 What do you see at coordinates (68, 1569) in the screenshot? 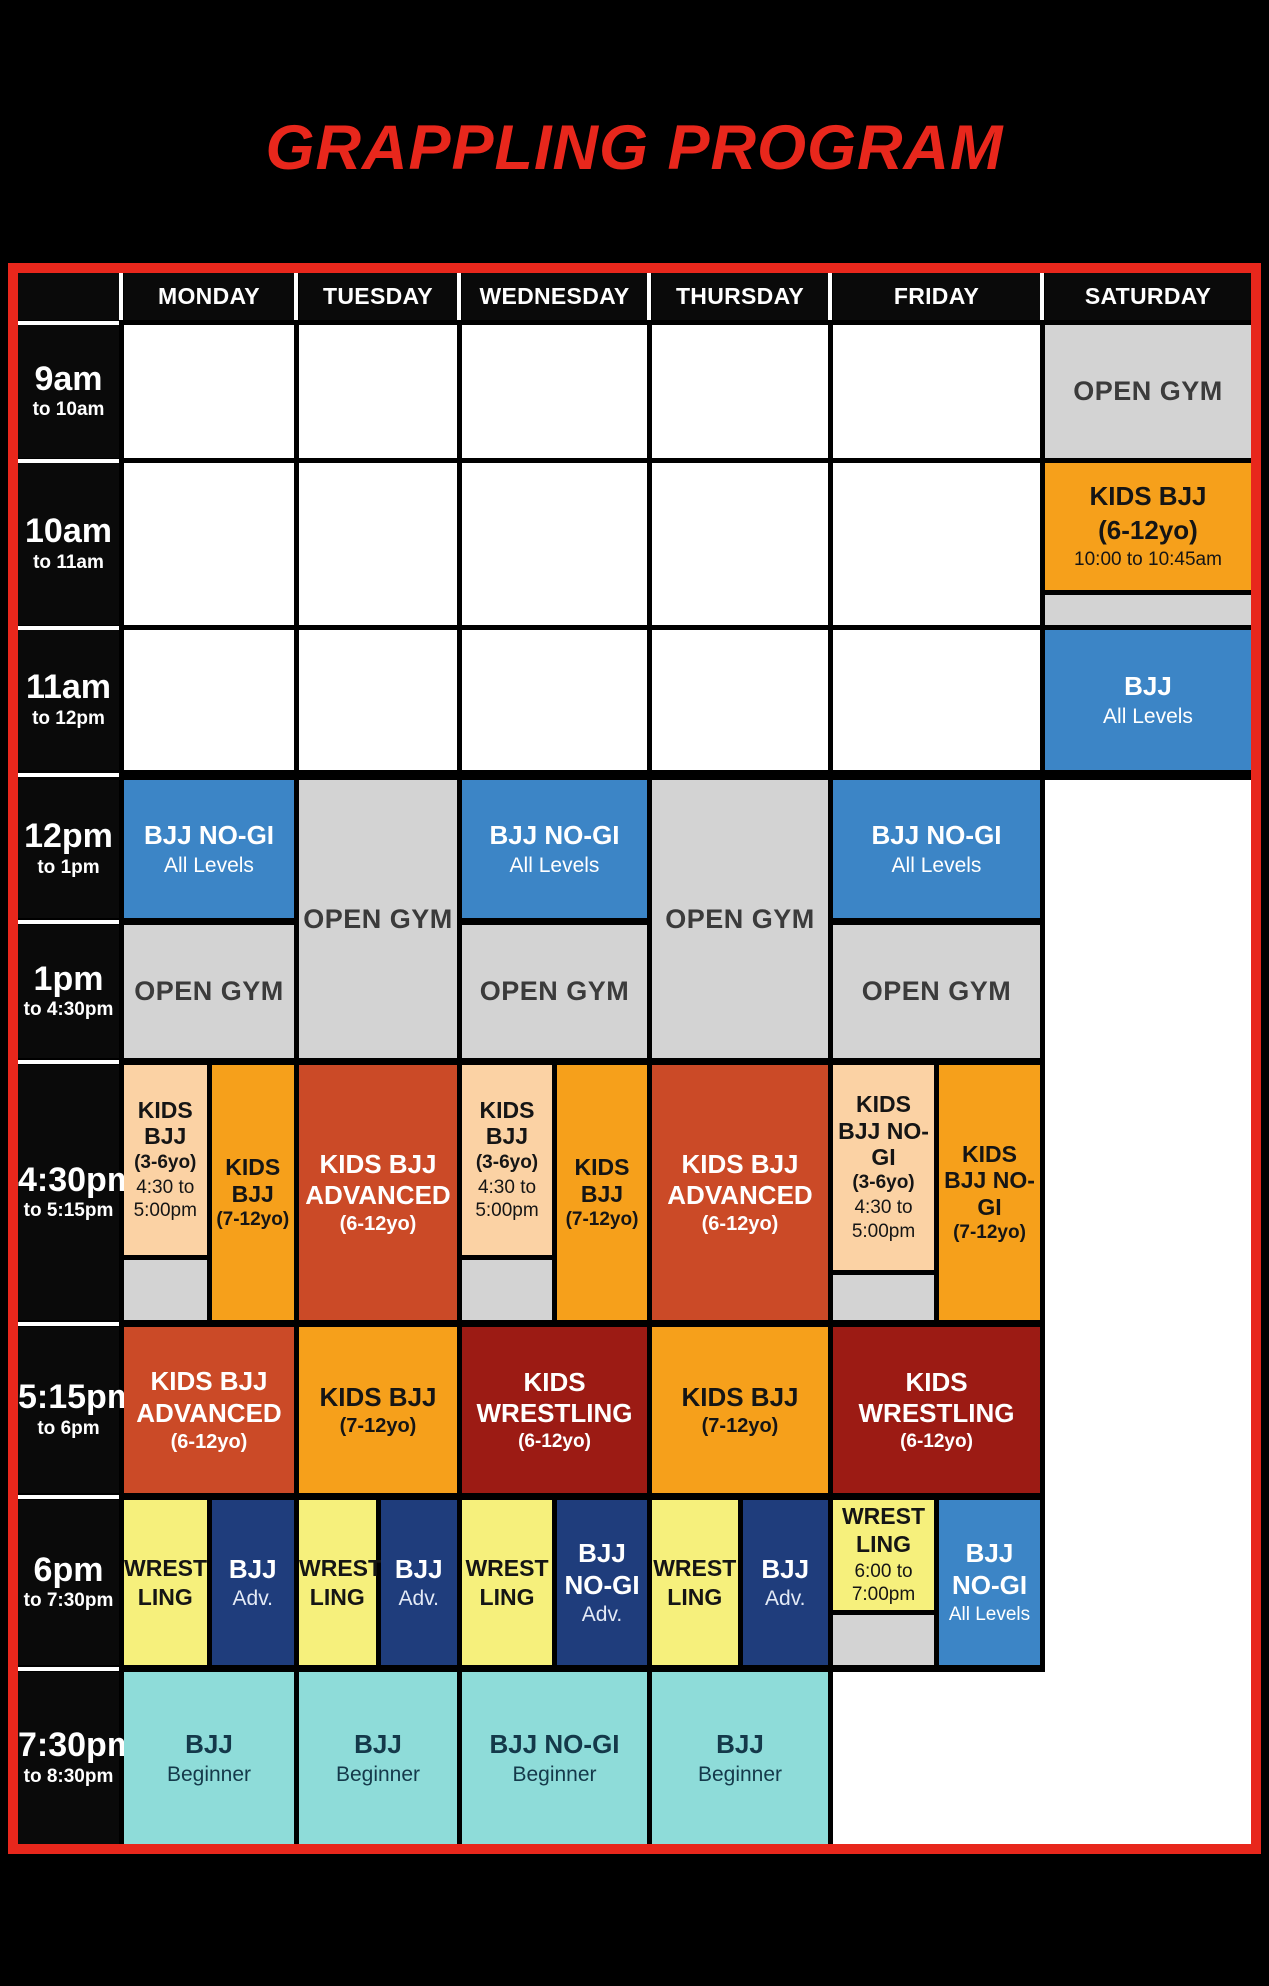
I see `time-main: 6pm` at bounding box center [68, 1569].